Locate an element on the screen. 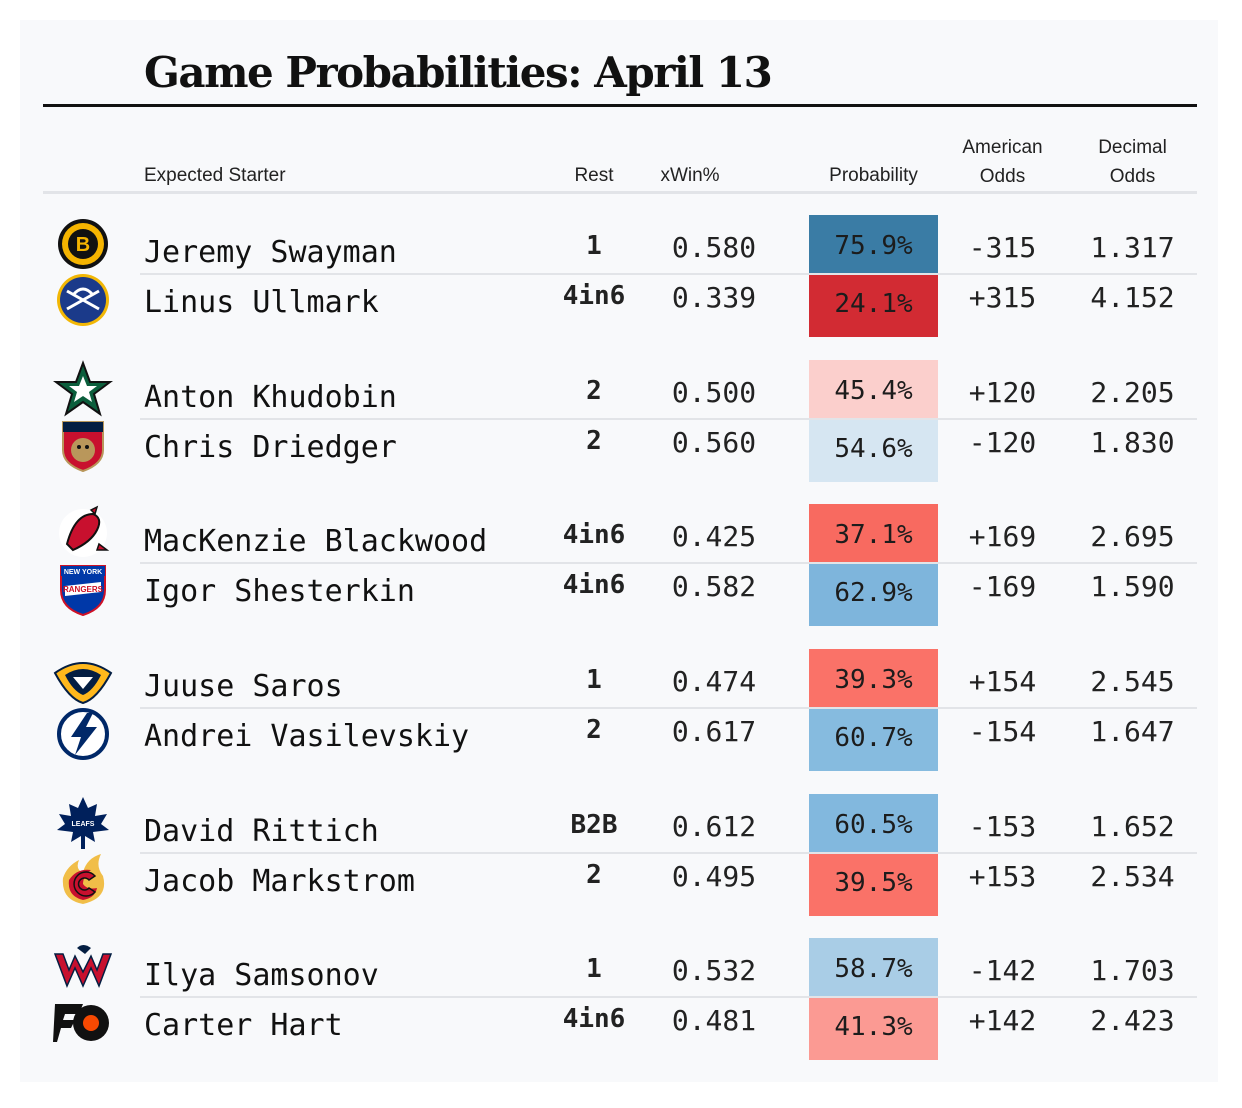  starter-name: Jacob Markstrom is located at coordinates (279, 881).